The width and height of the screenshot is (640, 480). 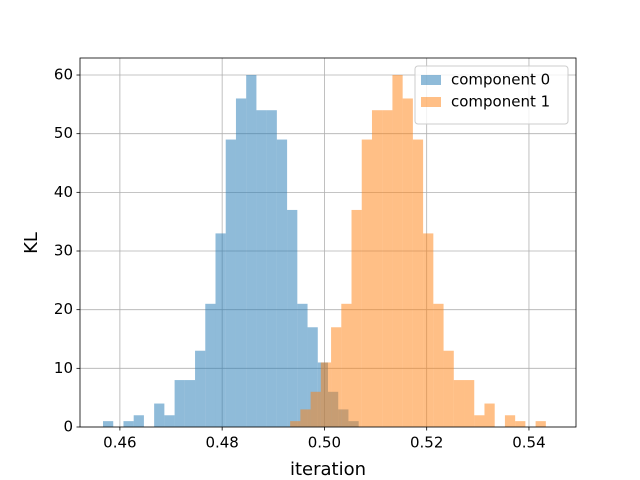 What do you see at coordinates (324, 443) in the screenshot?
I see `x-tick-label: 0.50` at bounding box center [324, 443].